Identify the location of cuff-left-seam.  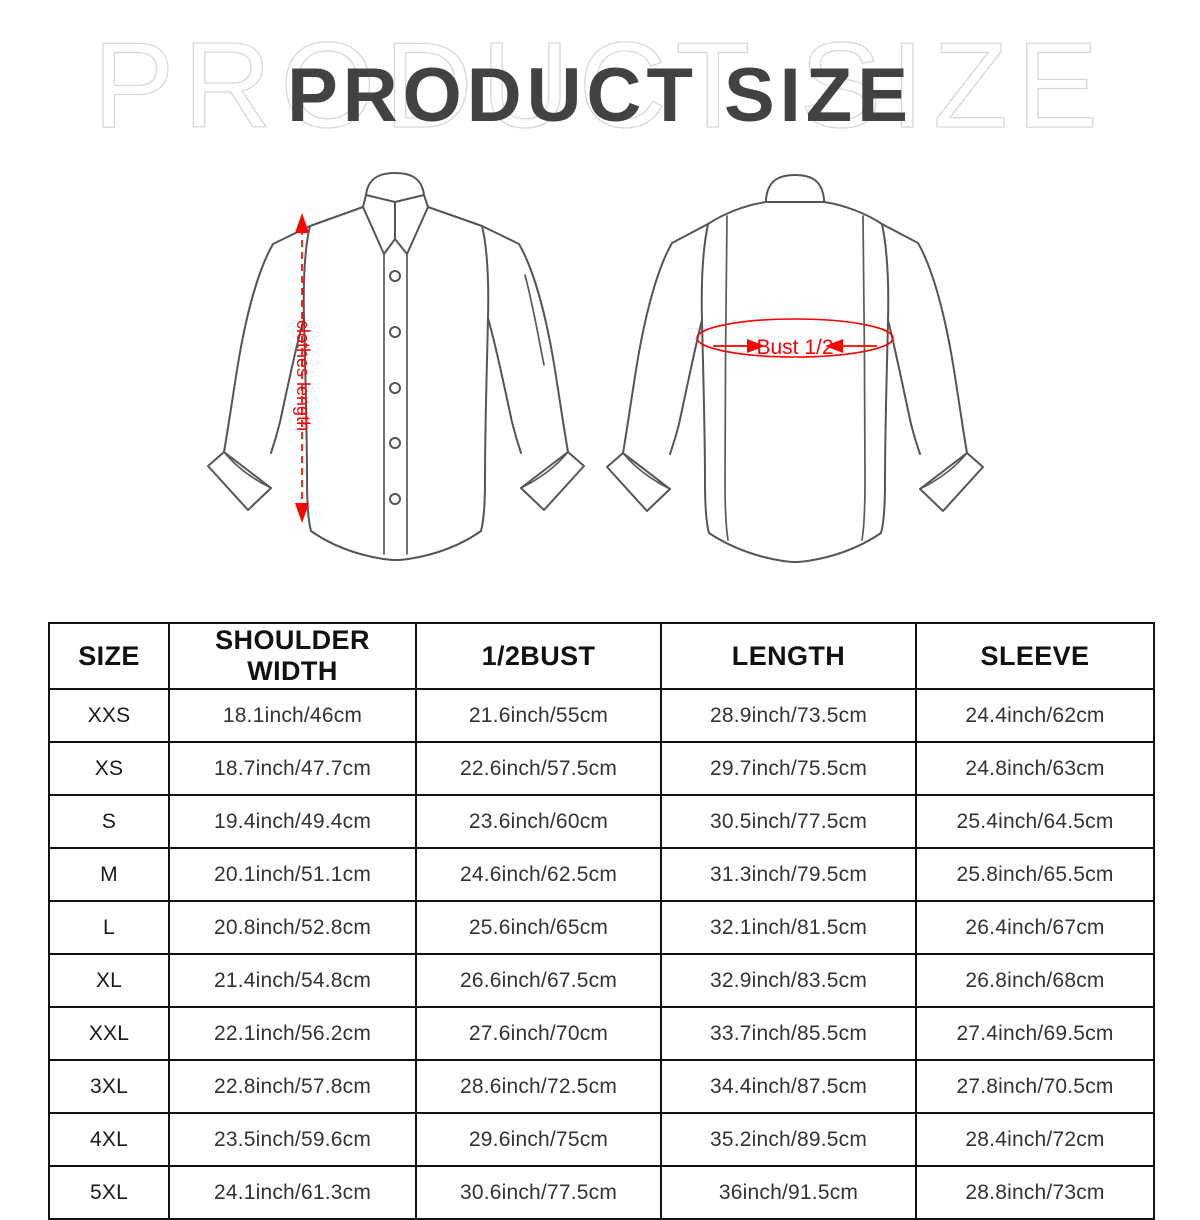
(247, 470).